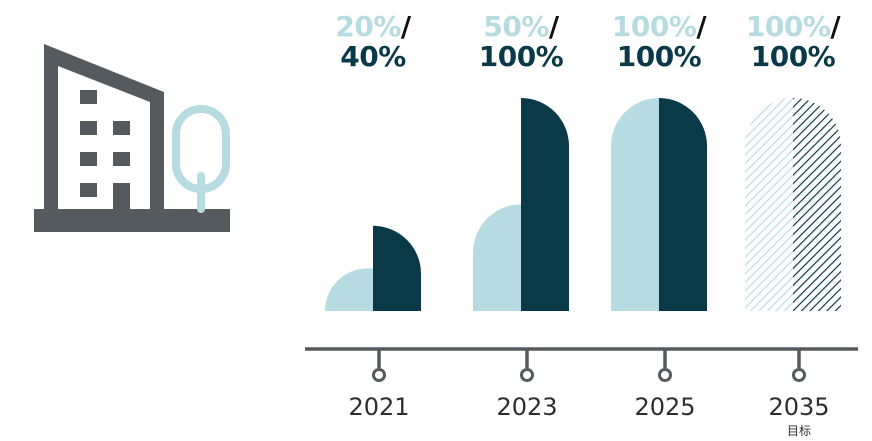 The height and width of the screenshot is (441, 872). I want to click on value-label-first-2023: 50%, so click(516, 26).